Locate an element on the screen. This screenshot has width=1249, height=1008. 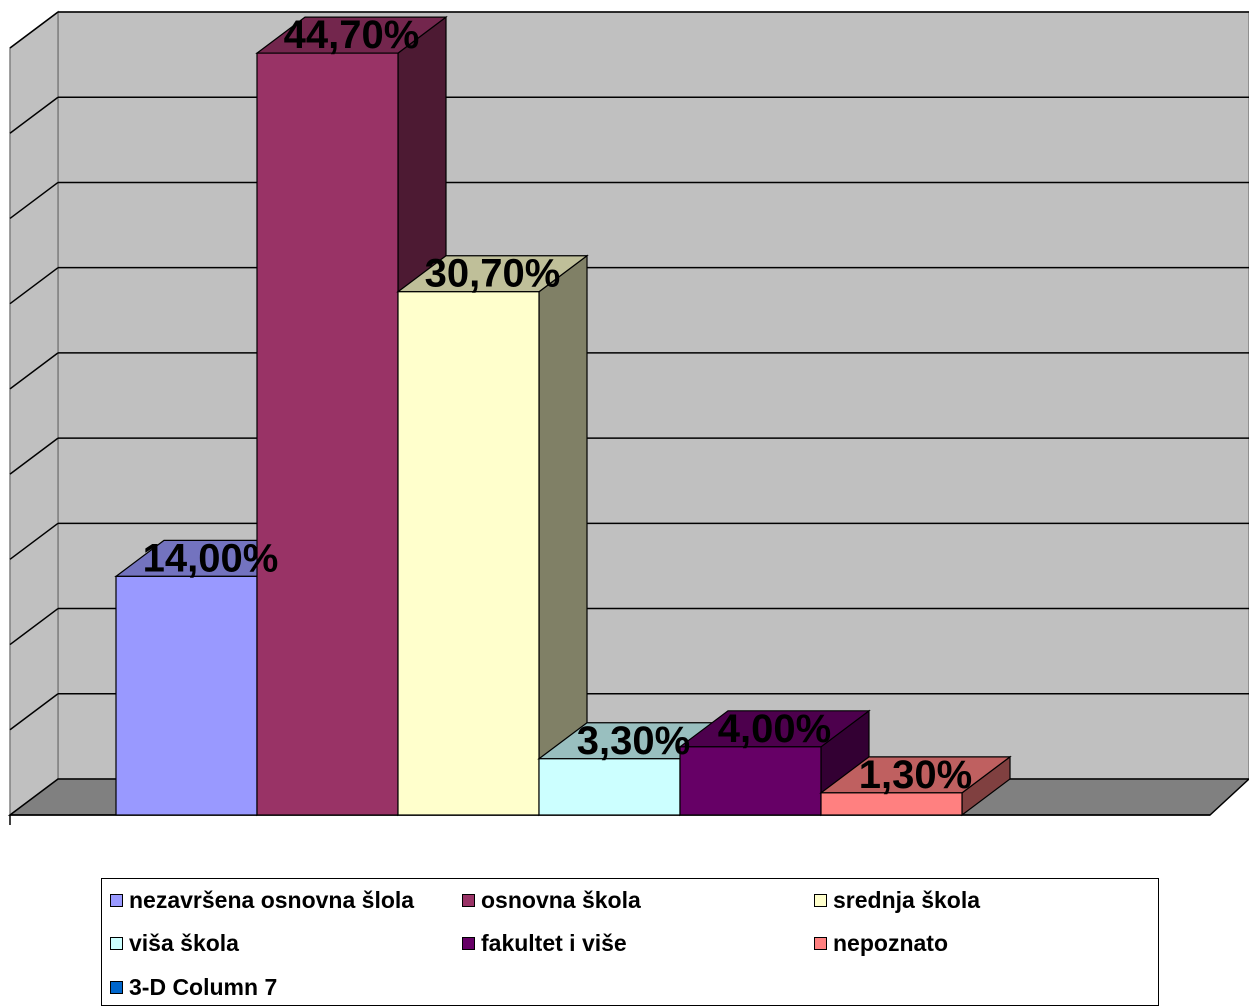
legend-item: srednja škola is located at coordinates (897, 900).